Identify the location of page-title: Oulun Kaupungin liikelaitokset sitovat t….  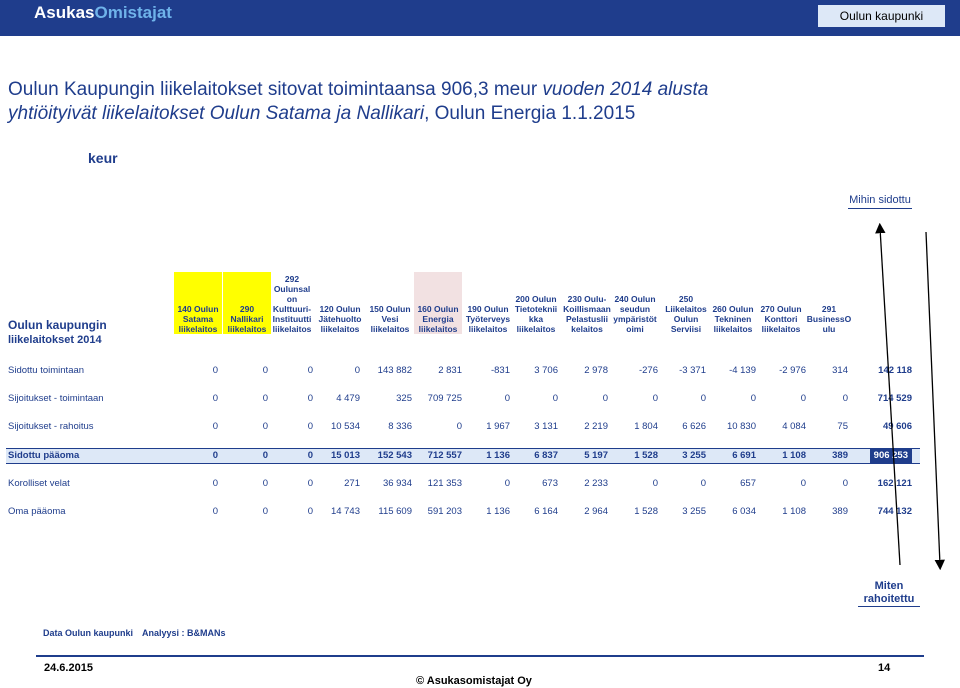
(478, 102).